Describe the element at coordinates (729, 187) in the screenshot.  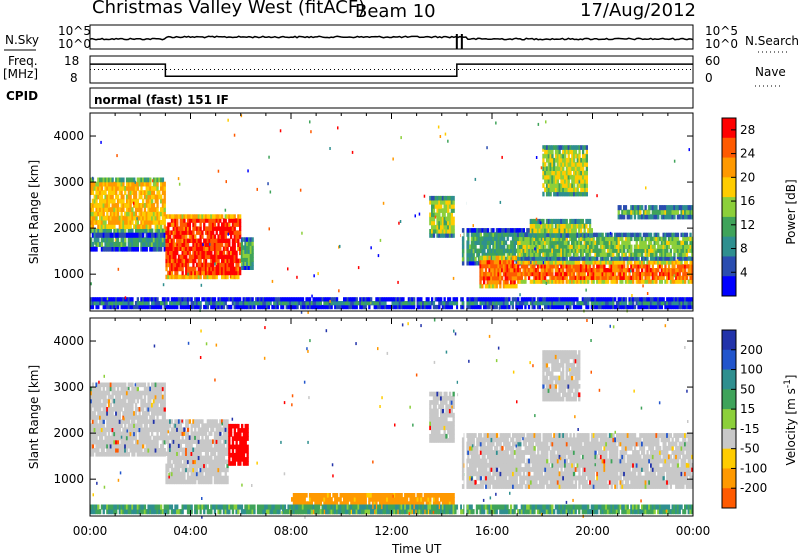
I see `colorbar-segment` at that location.